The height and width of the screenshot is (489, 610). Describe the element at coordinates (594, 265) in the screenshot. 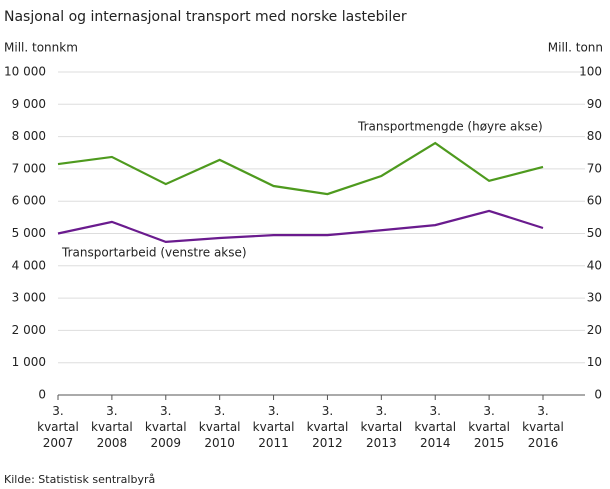

I see `y2-tick-label: 40` at that location.